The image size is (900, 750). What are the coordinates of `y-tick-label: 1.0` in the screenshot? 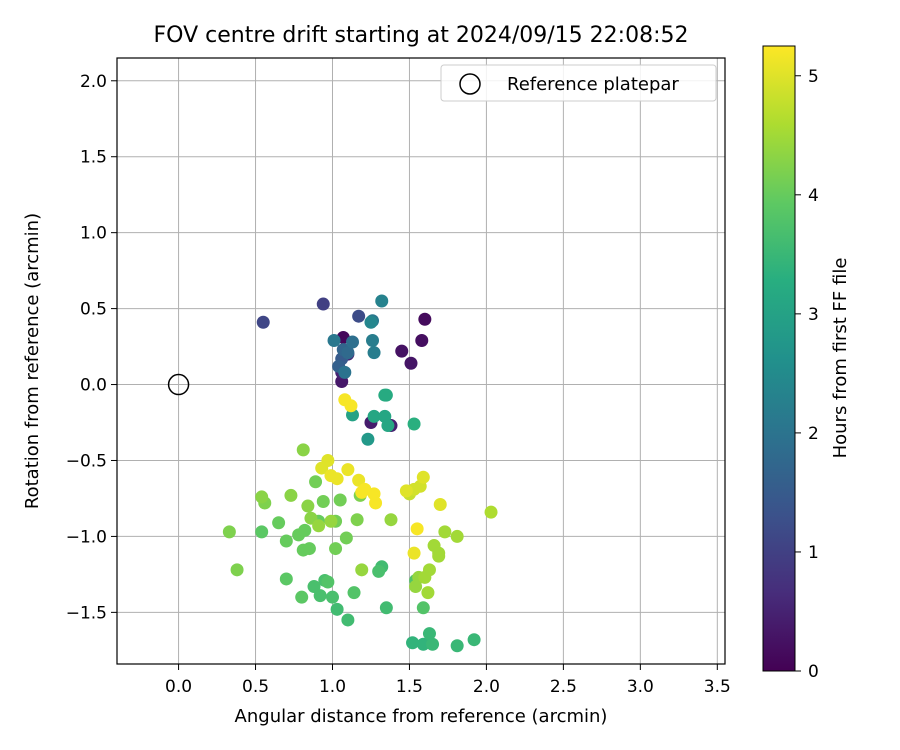 It's located at (93, 234).